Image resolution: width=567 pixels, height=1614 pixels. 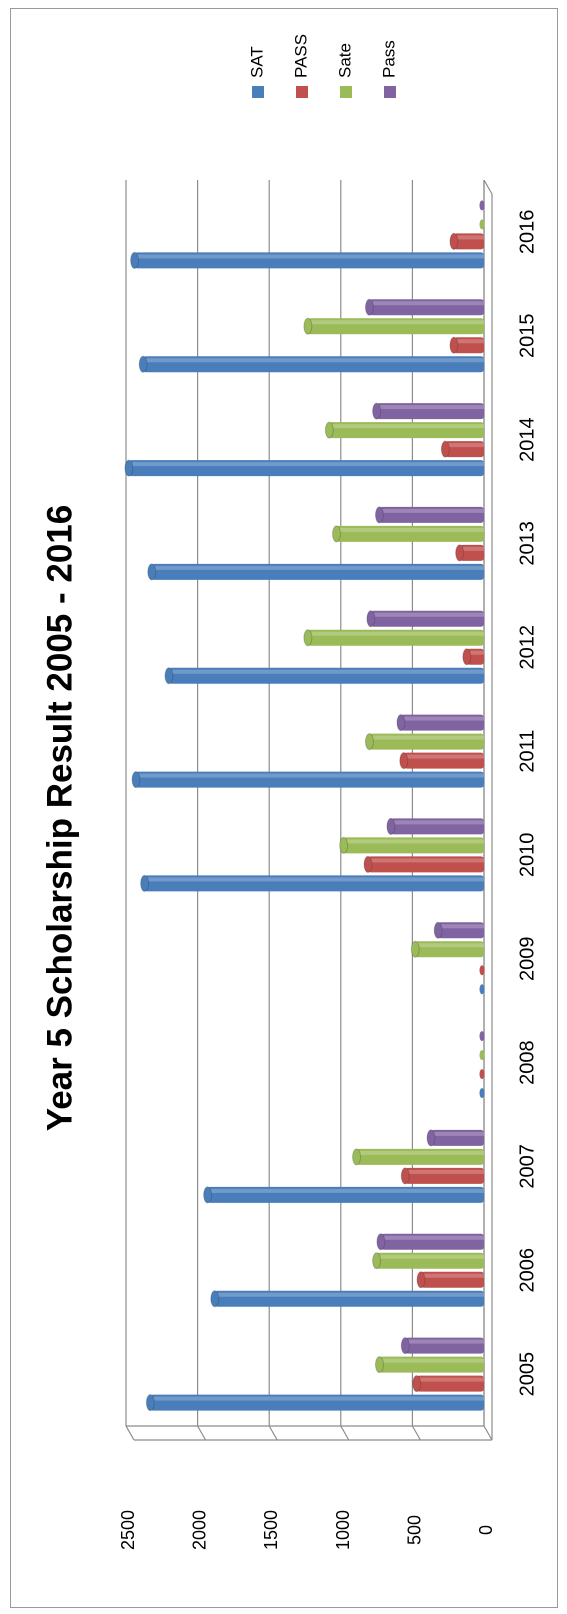 What do you see at coordinates (414, 1530) in the screenshot?
I see `value-tick-label: 500` at bounding box center [414, 1530].